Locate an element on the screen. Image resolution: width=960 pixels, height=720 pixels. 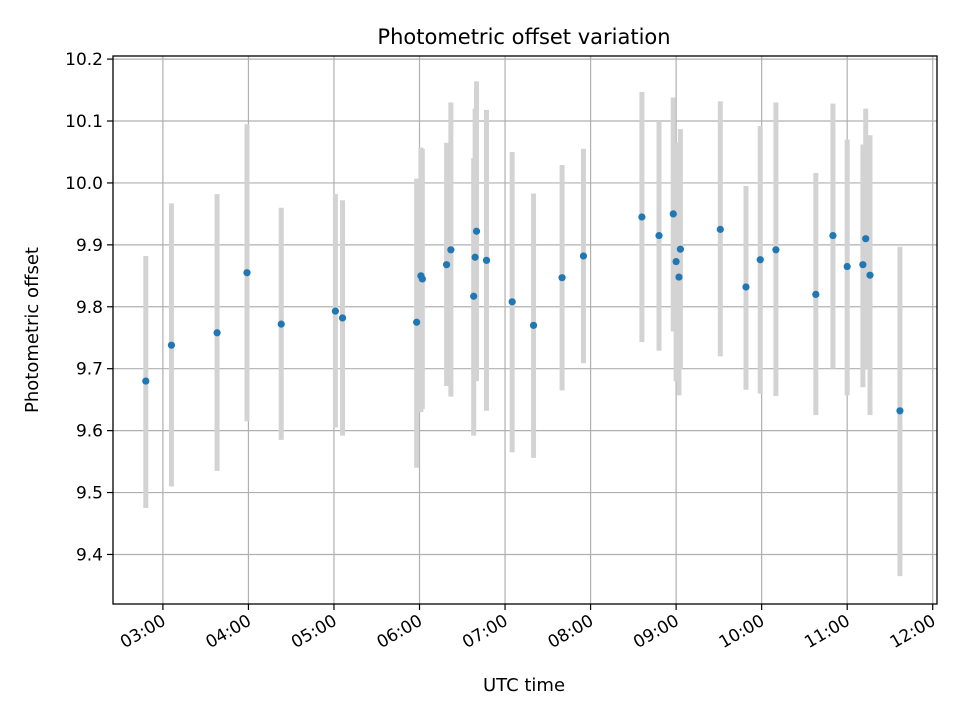
x-axis-label: UTC time is located at coordinates (524, 685).